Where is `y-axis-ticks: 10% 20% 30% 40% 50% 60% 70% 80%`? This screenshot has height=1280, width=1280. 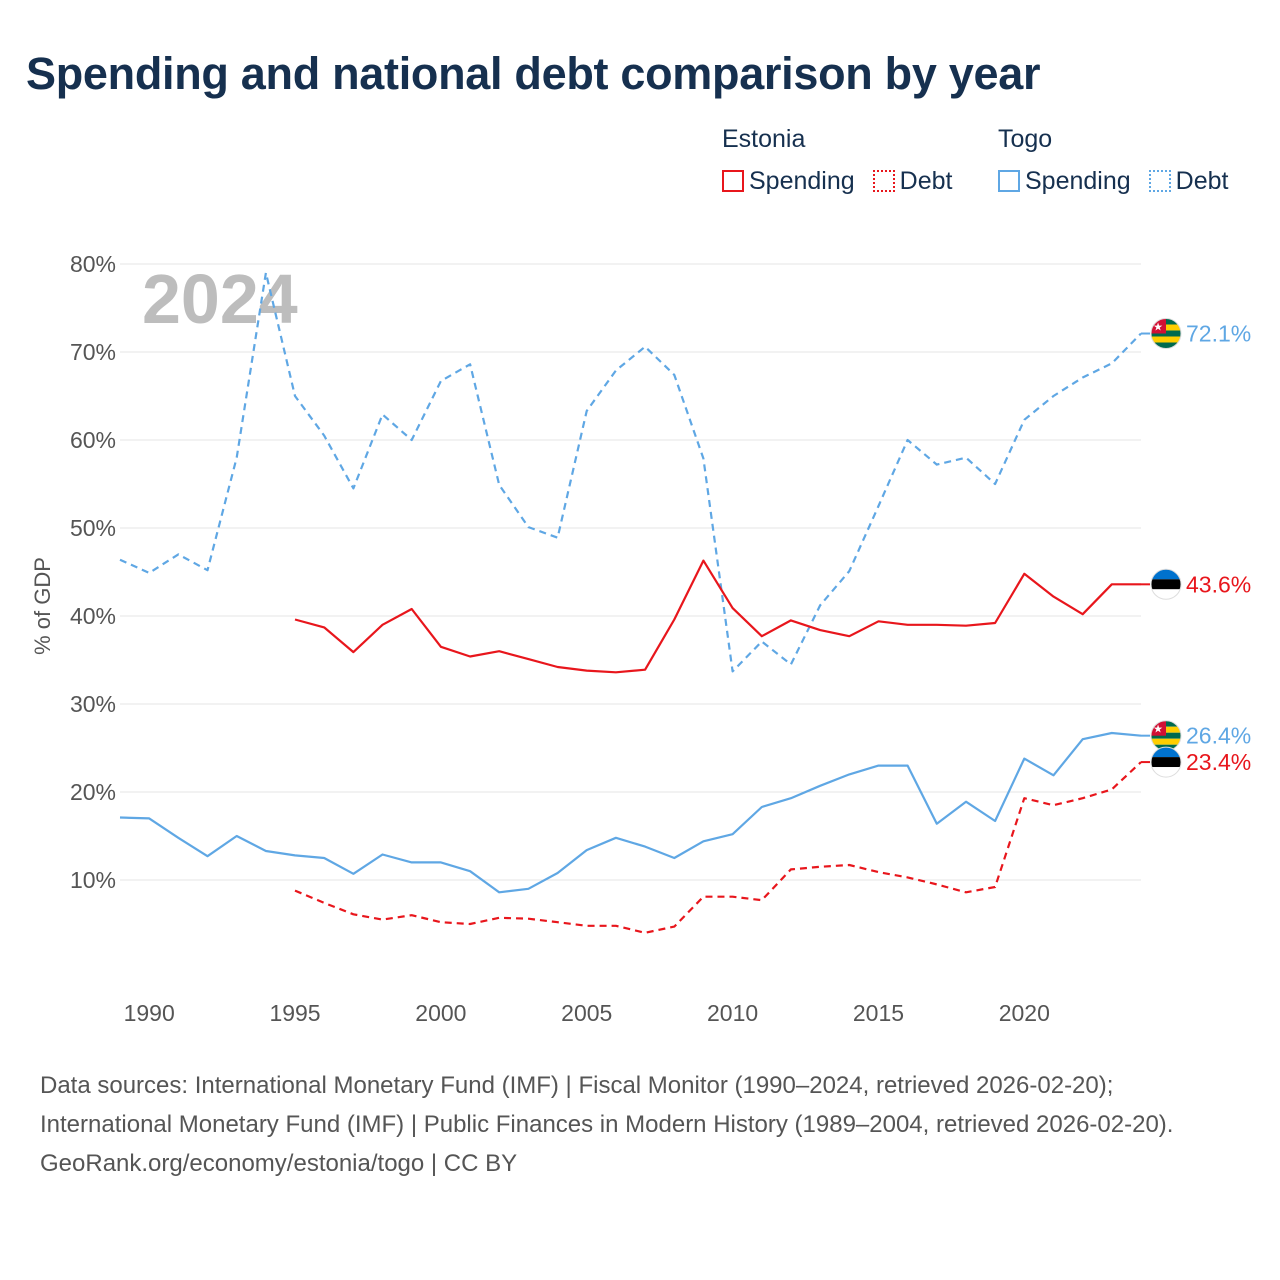
y-axis-ticks: 10% 20% 30% 40% 50% 60% 70% 80% is located at coordinates (93, 572).